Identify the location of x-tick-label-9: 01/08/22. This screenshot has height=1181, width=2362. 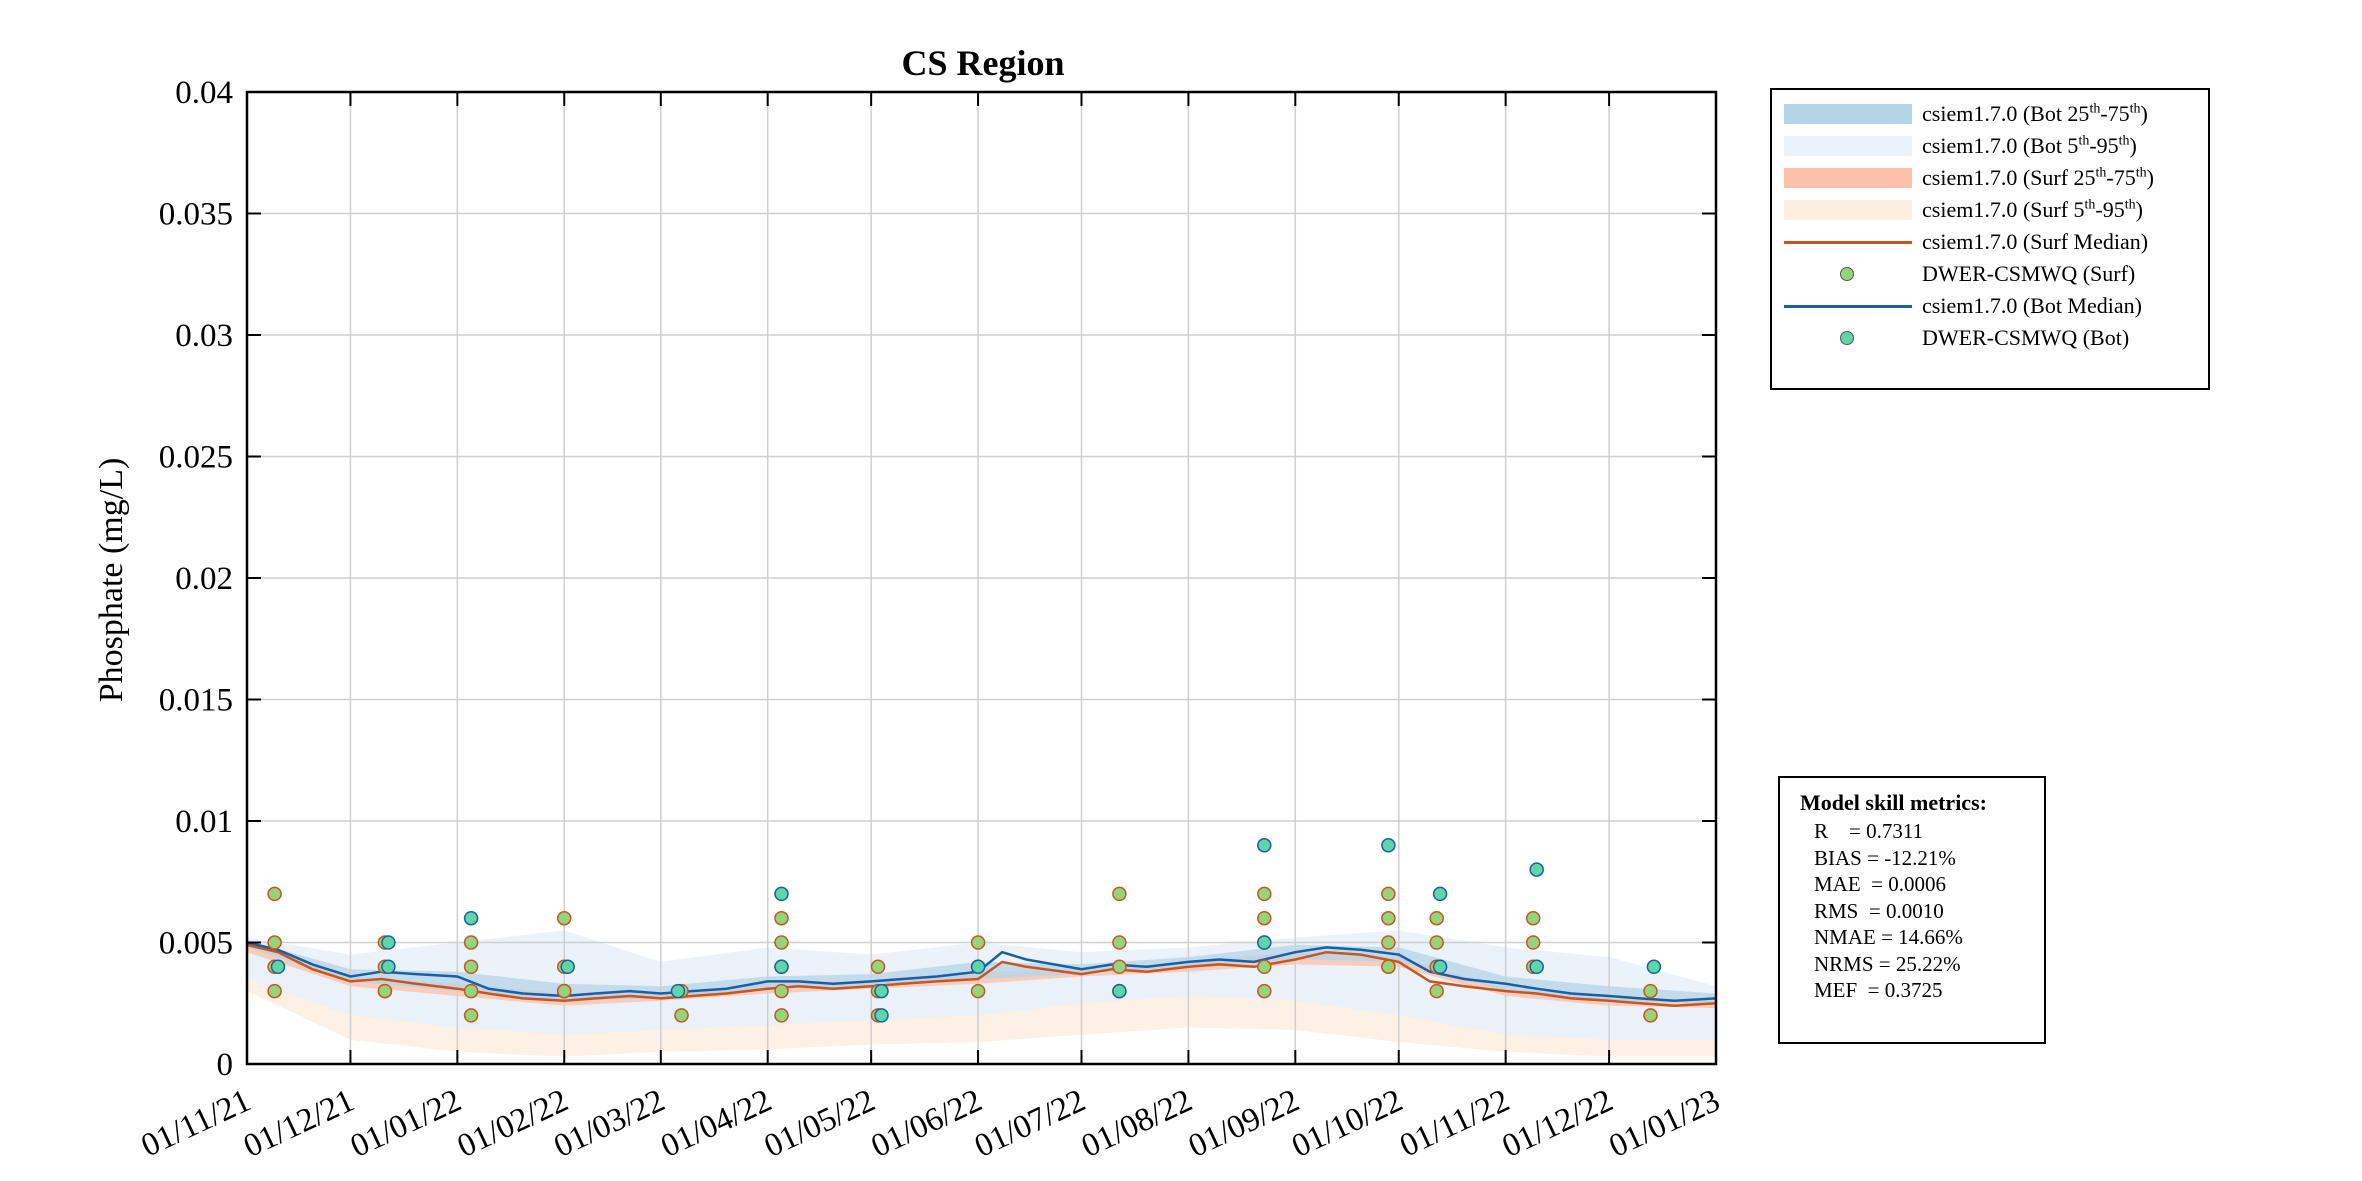
(1137, 1124).